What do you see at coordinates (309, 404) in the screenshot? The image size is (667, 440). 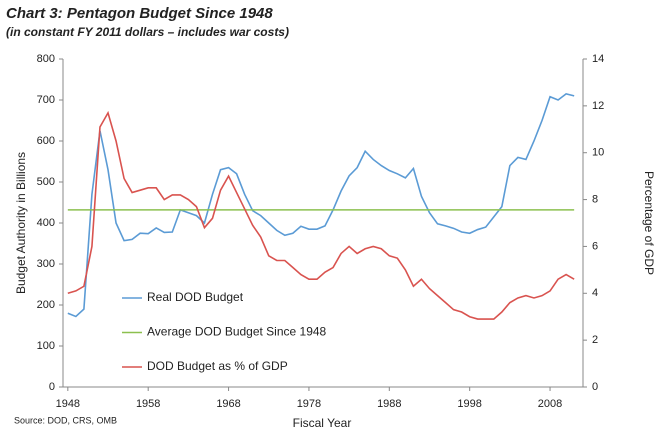 I see `x-tick-label: 1978` at bounding box center [309, 404].